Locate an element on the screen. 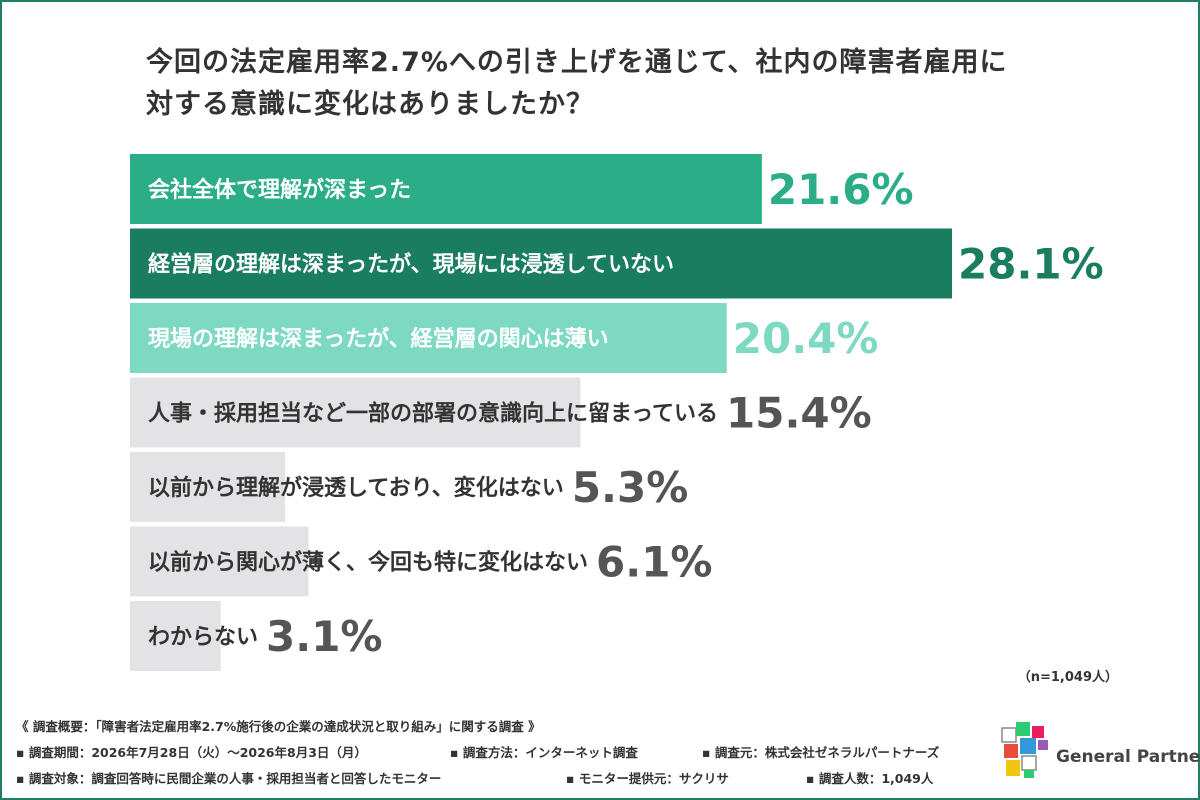 The image size is (1200, 800). survey-method: ▪ 調査方法：インターネット調査 is located at coordinates (544, 752).